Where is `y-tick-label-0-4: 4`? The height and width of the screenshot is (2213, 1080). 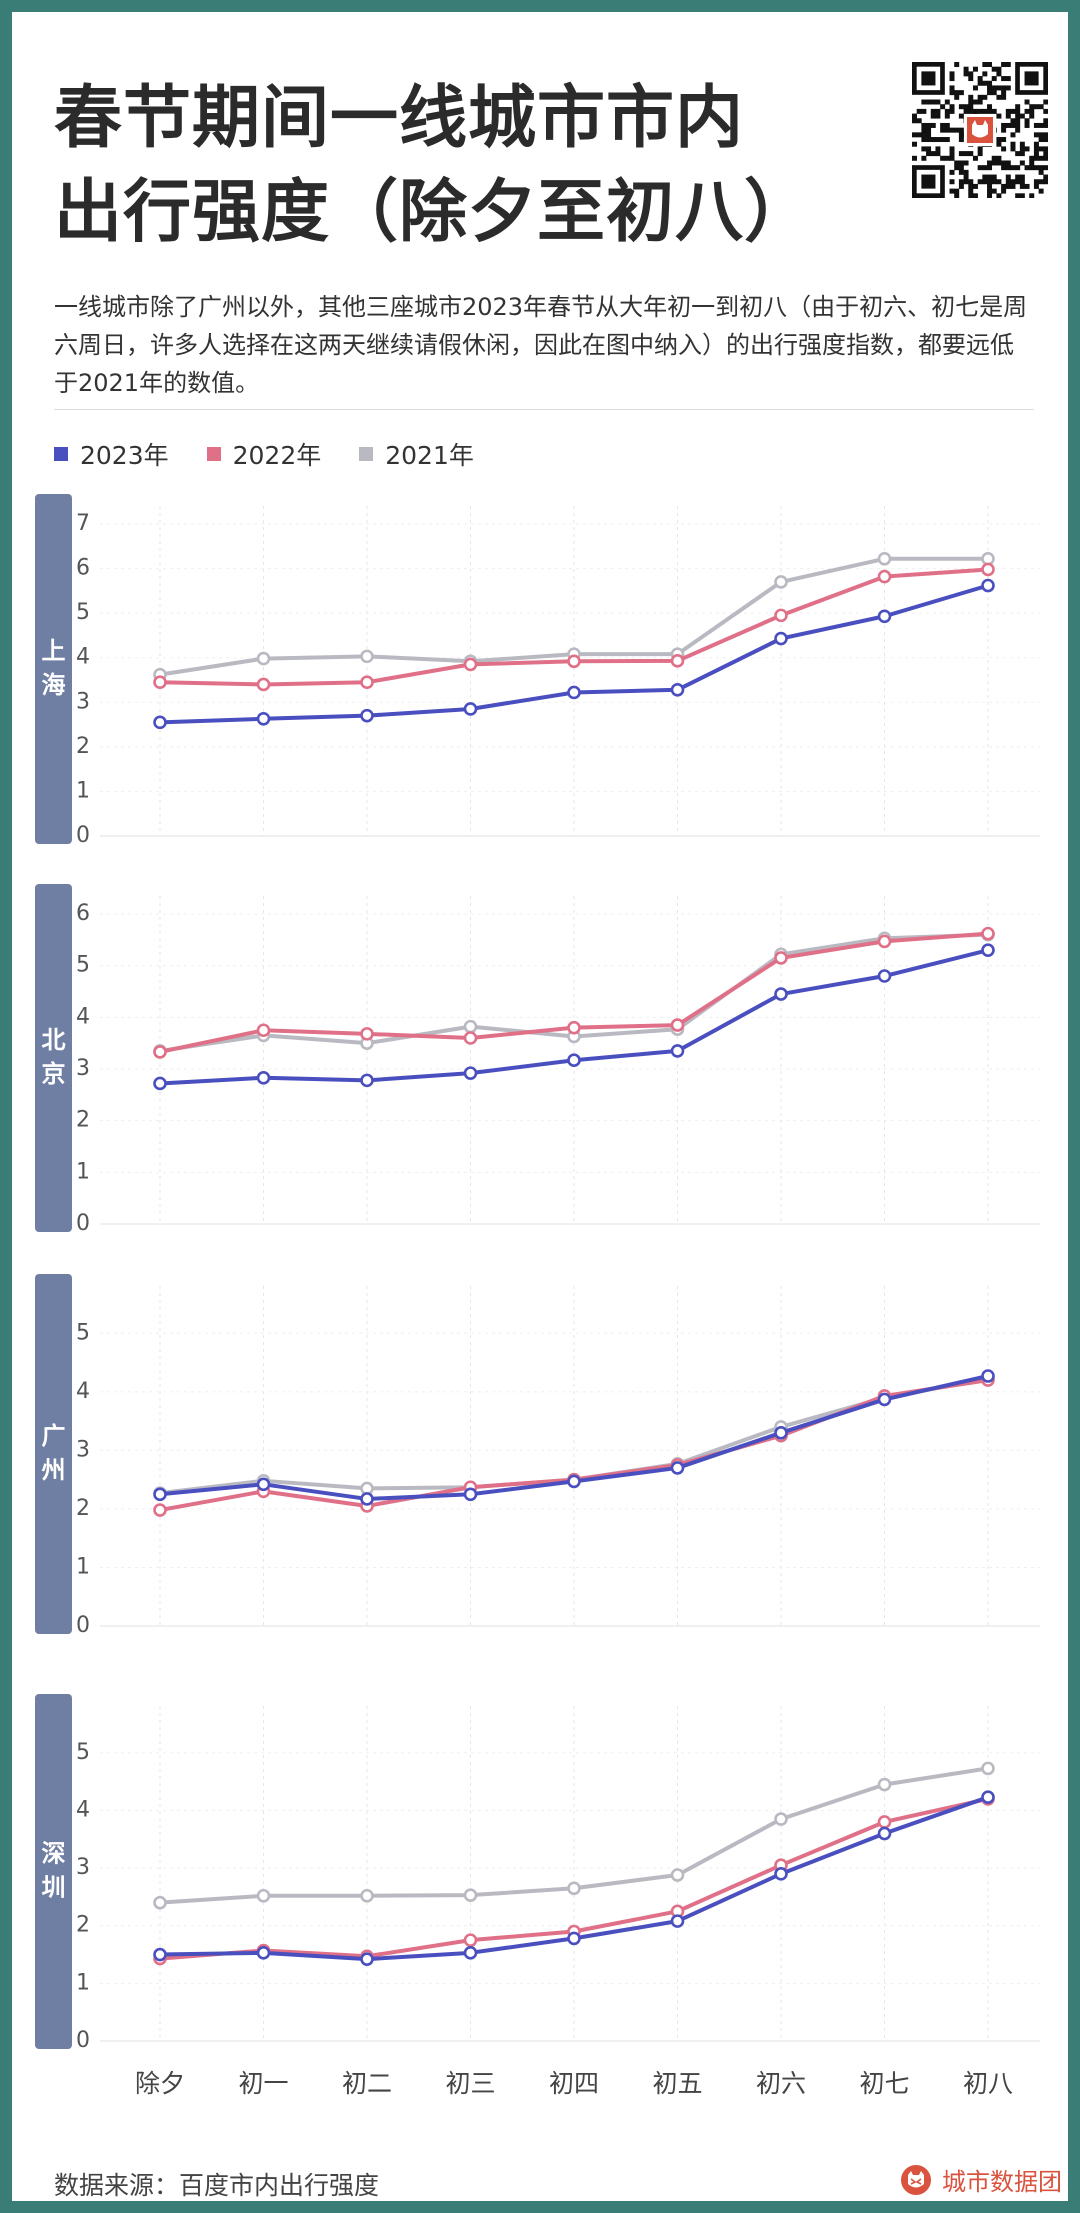
y-tick-label-0-4: 4 is located at coordinates (83, 657).